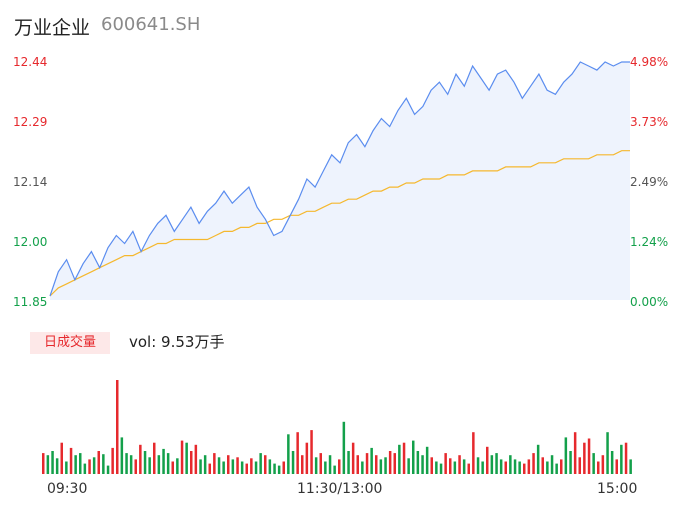  Describe the element at coordinates (649, 62) in the screenshot. I see `y-label-right-0: 4.98%` at that location.